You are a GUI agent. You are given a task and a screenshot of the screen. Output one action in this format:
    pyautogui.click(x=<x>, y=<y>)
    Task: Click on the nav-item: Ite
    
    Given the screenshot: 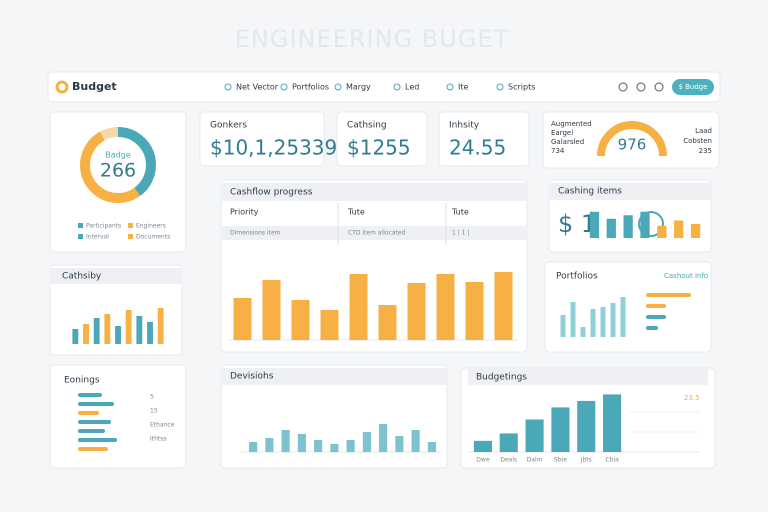 What is the action you would take?
    pyautogui.click(x=463, y=87)
    